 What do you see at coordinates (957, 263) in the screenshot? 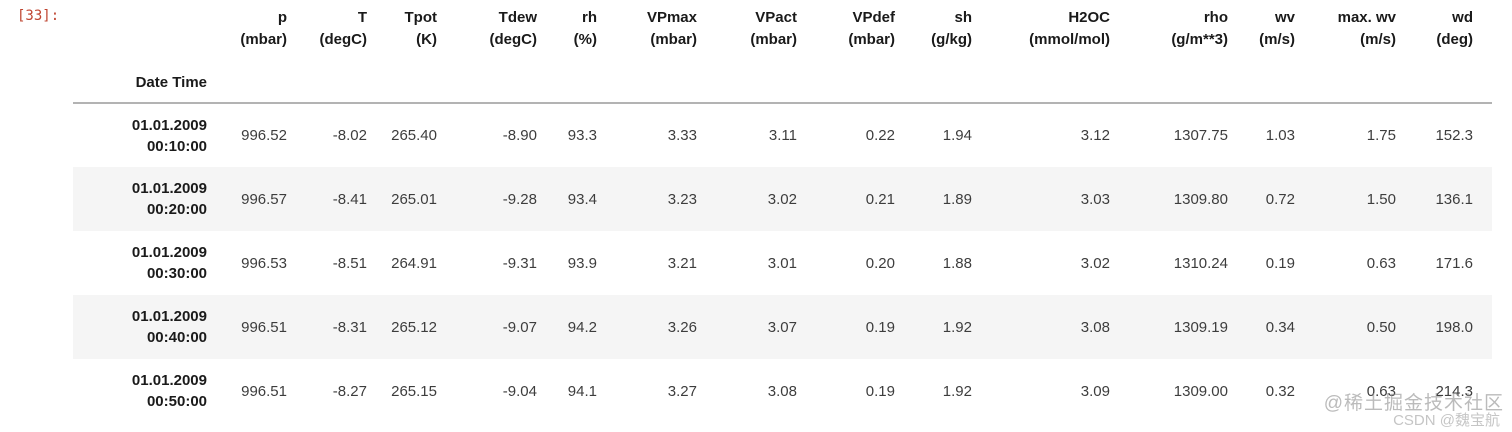
I see `cell-value: 1.88` at bounding box center [957, 263].